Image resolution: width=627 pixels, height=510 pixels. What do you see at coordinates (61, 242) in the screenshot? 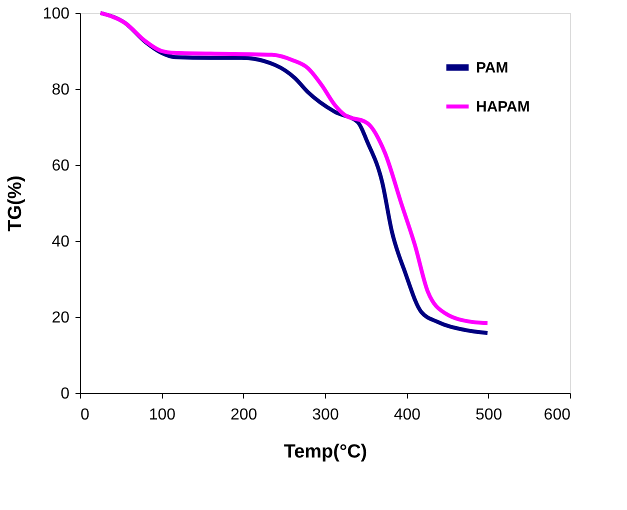
I see `y-tick-label: 40` at bounding box center [61, 242].